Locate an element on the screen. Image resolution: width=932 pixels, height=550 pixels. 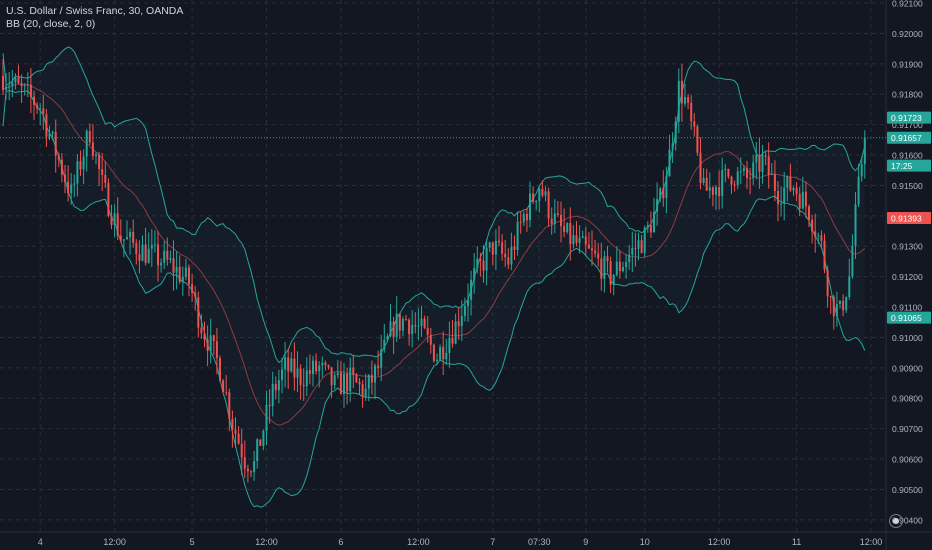
x-tick-label: 12:00 is located at coordinates (719, 542).